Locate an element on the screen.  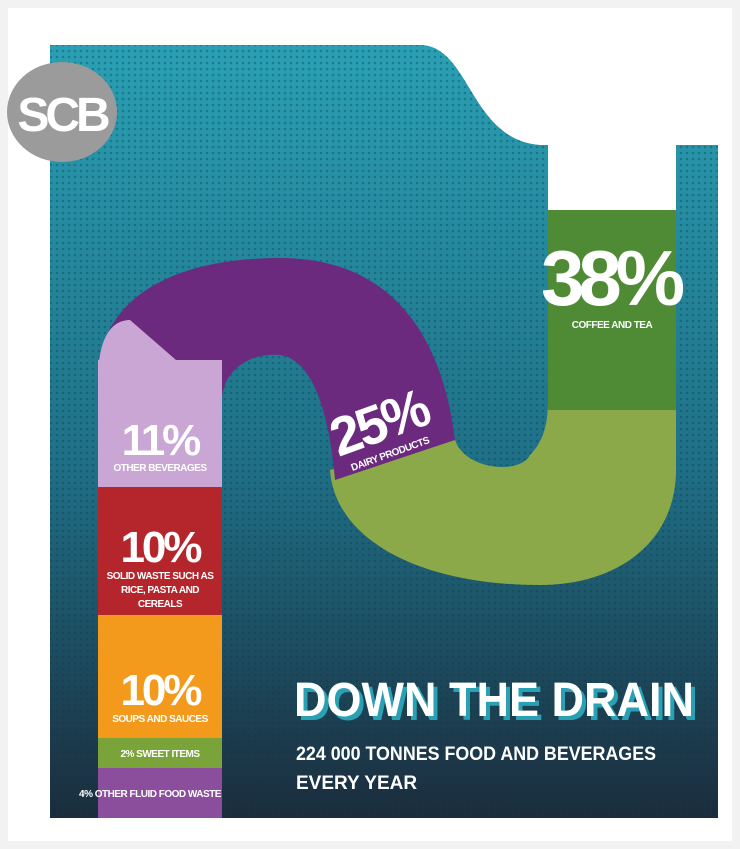
percent: 11% is located at coordinates (161, 440).